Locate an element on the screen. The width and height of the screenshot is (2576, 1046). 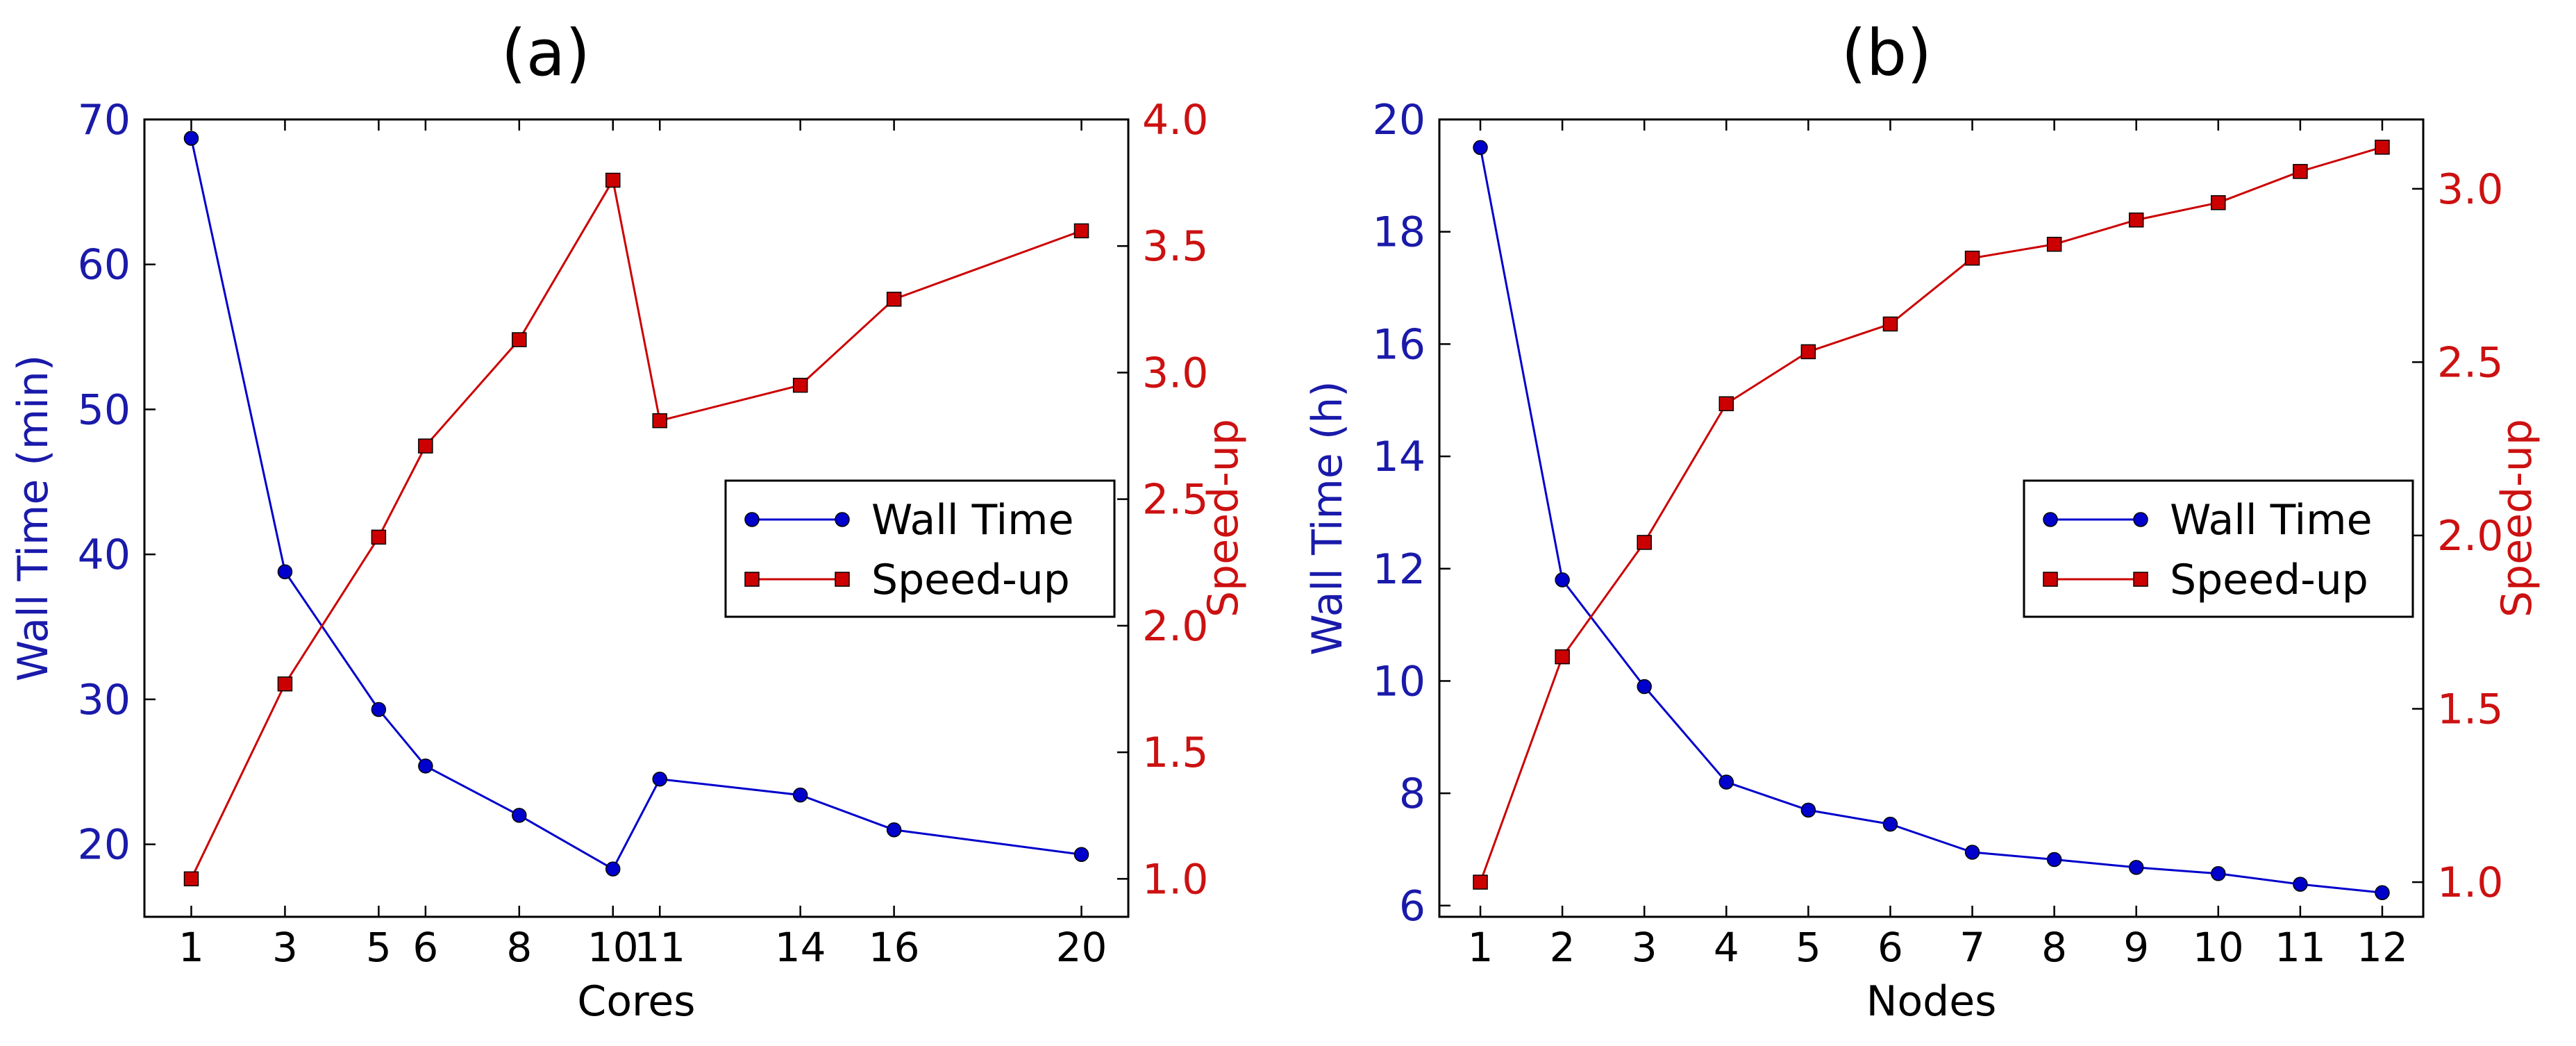
y-left-tick-label: 70 is located at coordinates (104, 120).